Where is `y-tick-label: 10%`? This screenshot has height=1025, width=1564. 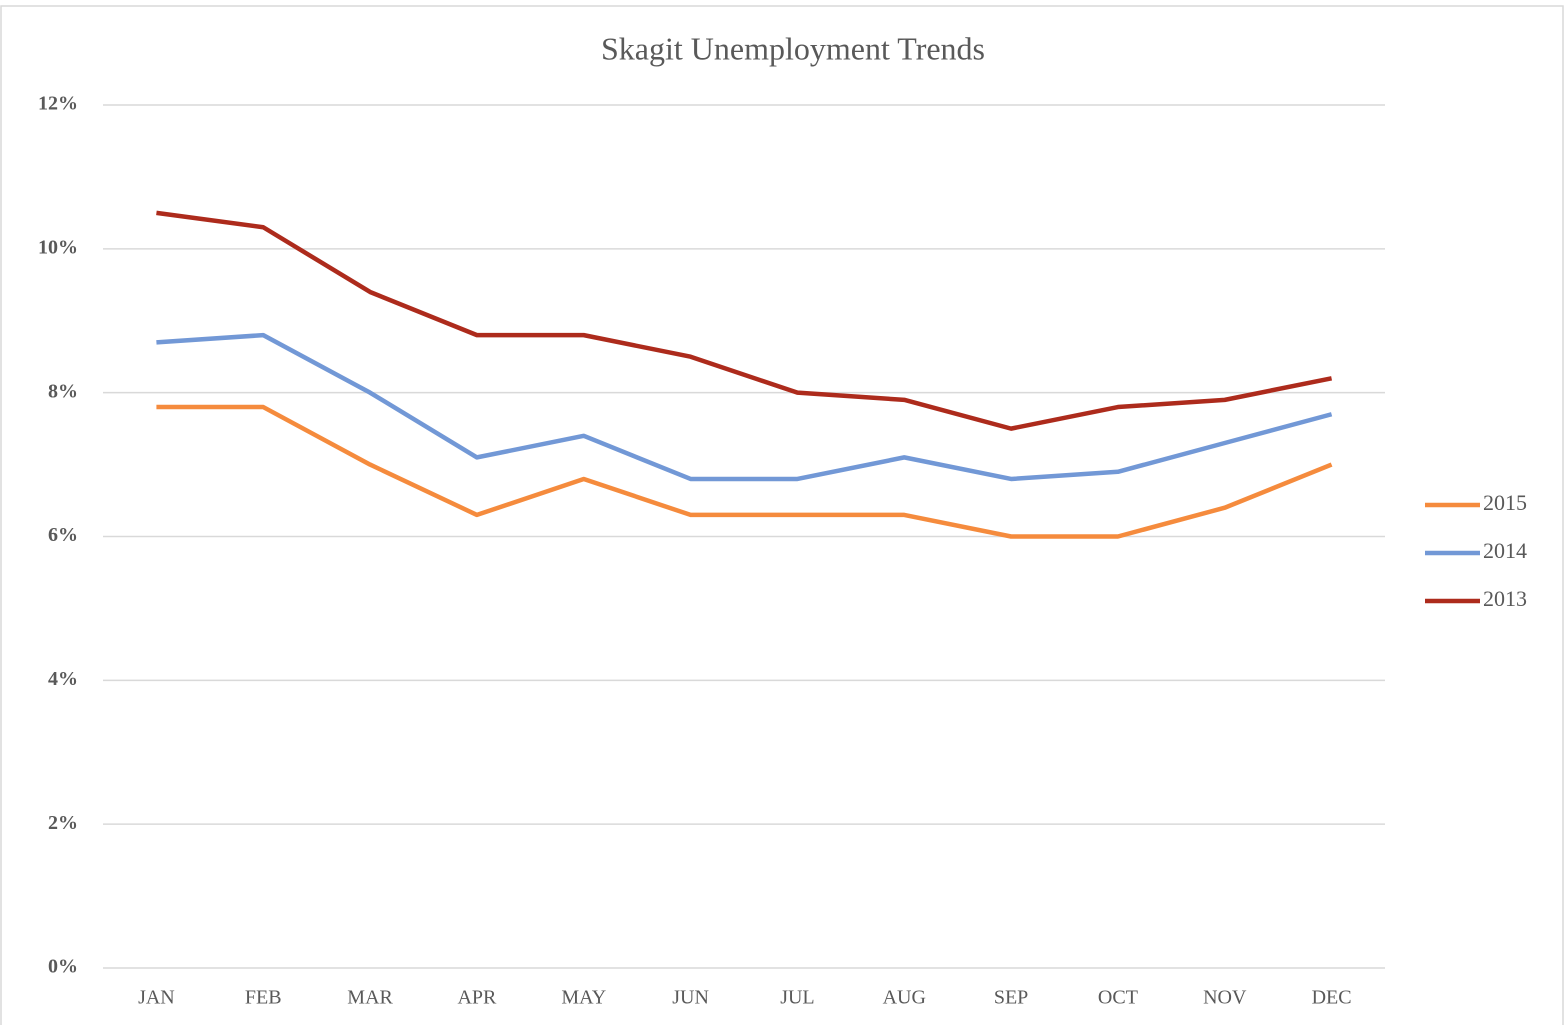
y-tick-label: 10% is located at coordinates (58, 247).